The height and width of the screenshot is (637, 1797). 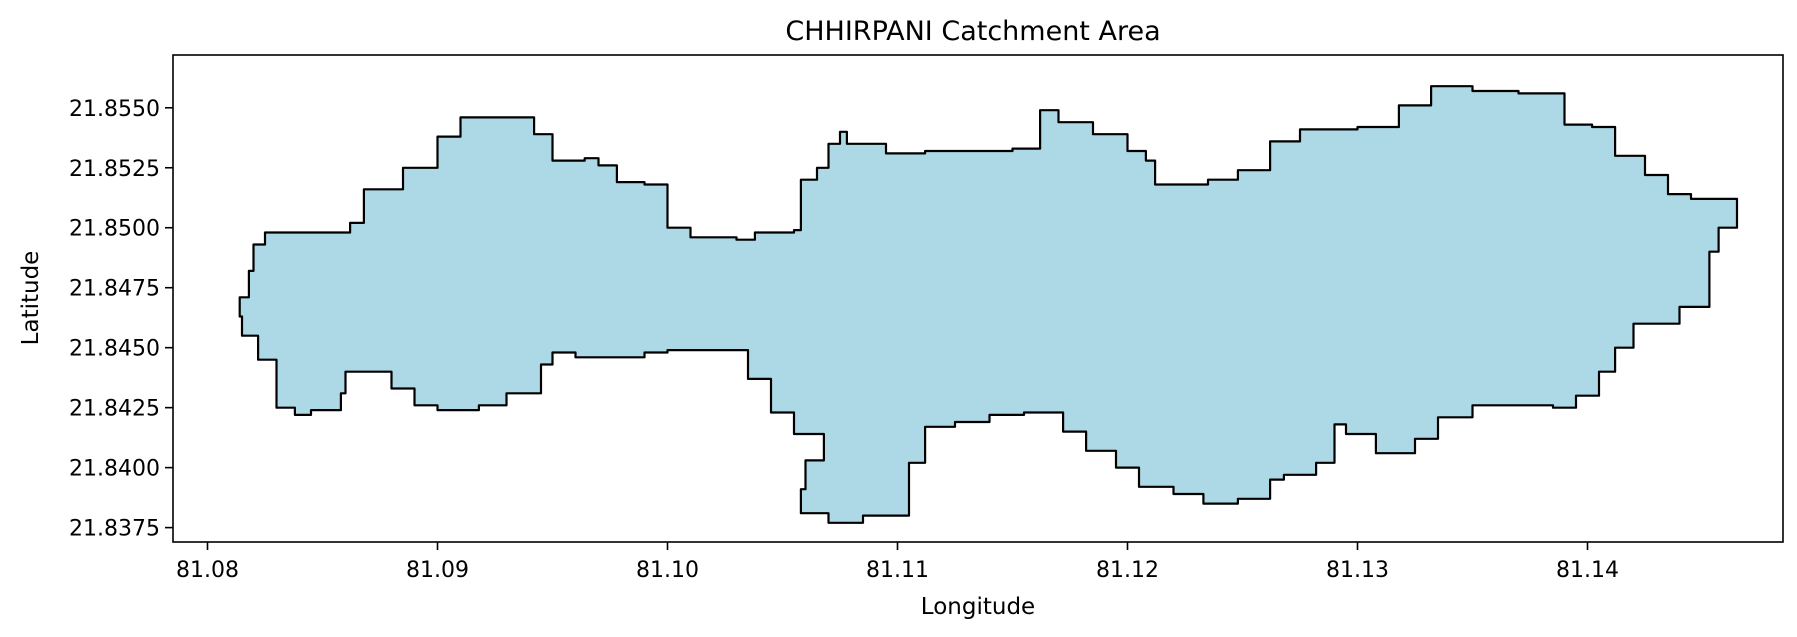 I want to click on y-tick-label: 21.8525, so click(x=114, y=169).